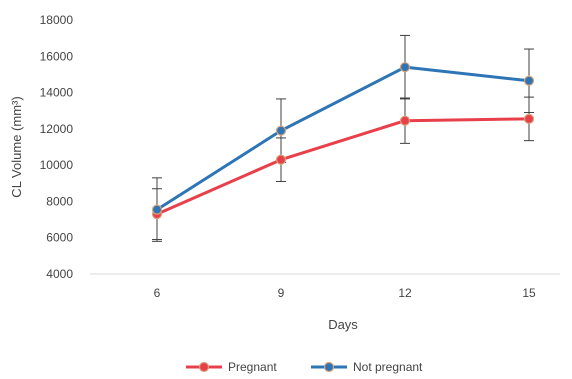 The height and width of the screenshot is (379, 572). What do you see at coordinates (405, 293) in the screenshot?
I see `x-tick-label: 12` at bounding box center [405, 293].